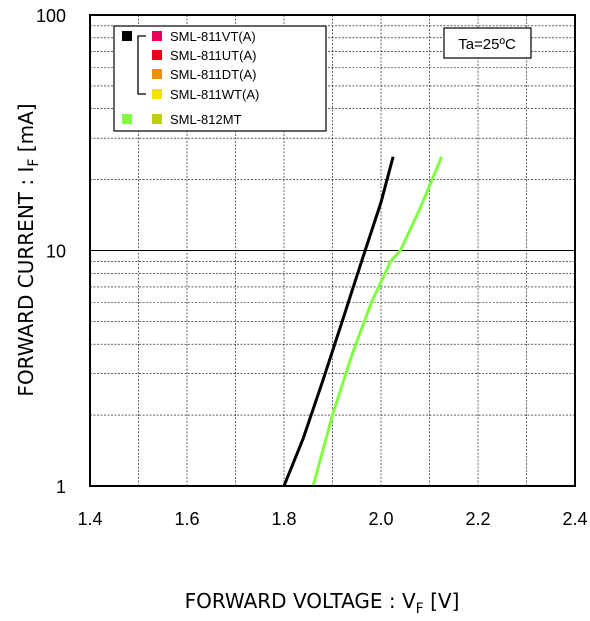 Image resolution: width=590 pixels, height=621 pixels. What do you see at coordinates (213, 36) in the screenshot?
I see `legend-label: SML-811VT(A)` at bounding box center [213, 36].